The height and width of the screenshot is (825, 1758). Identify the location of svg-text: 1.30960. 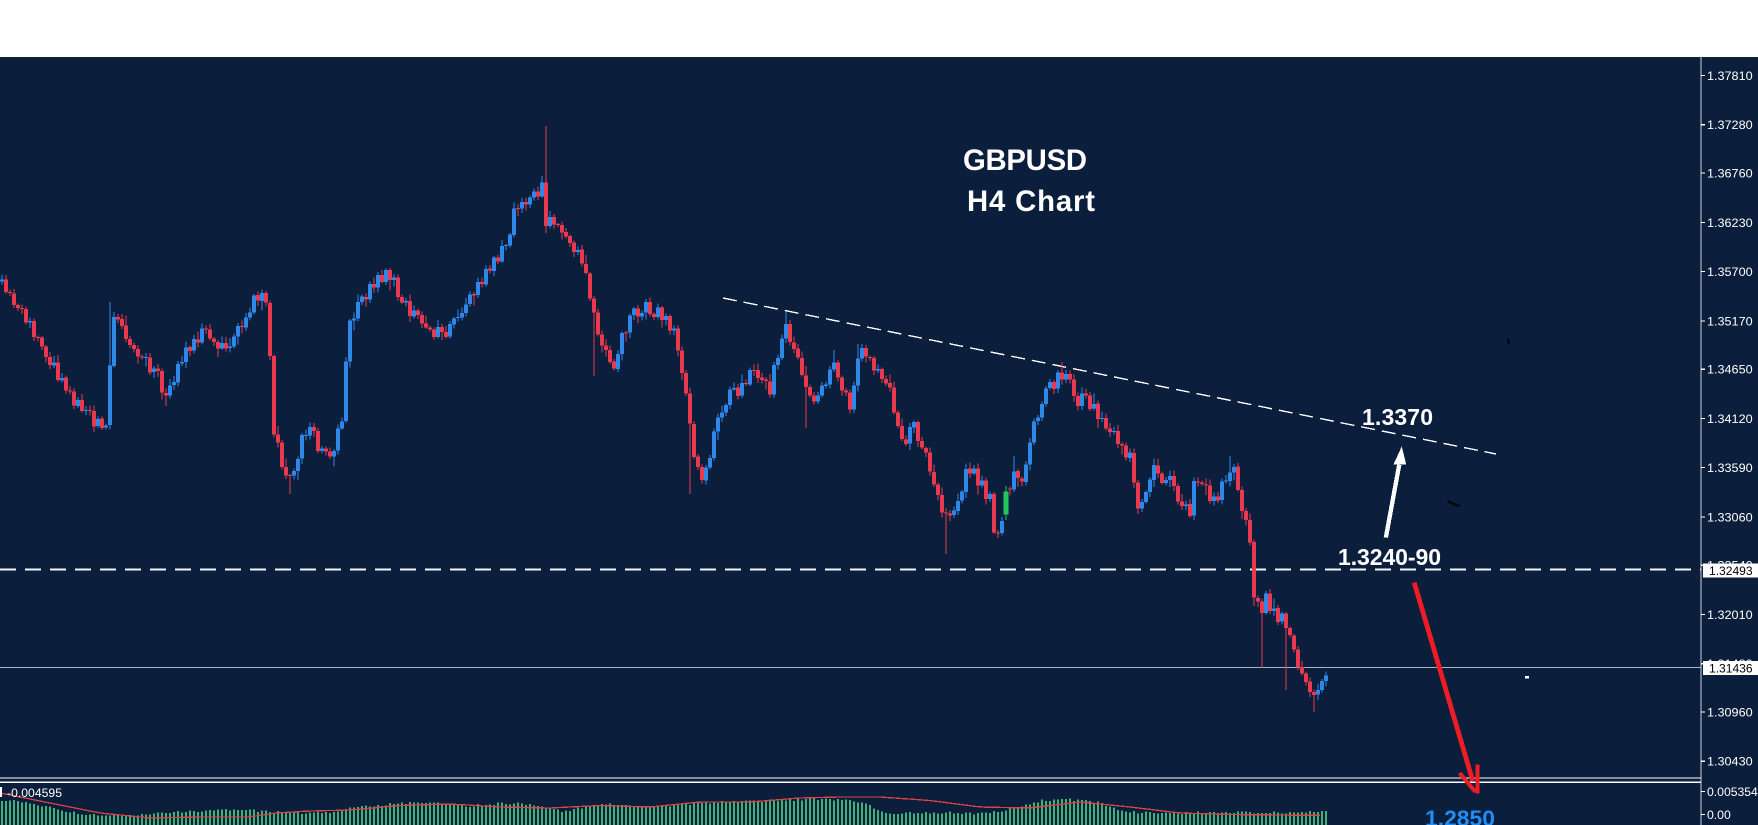
(1730, 712).